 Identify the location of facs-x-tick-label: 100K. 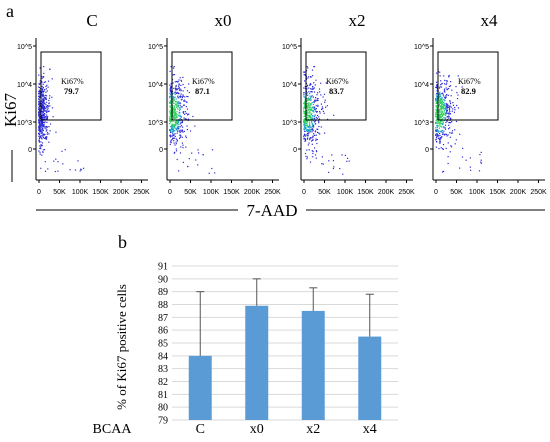
(211, 192).